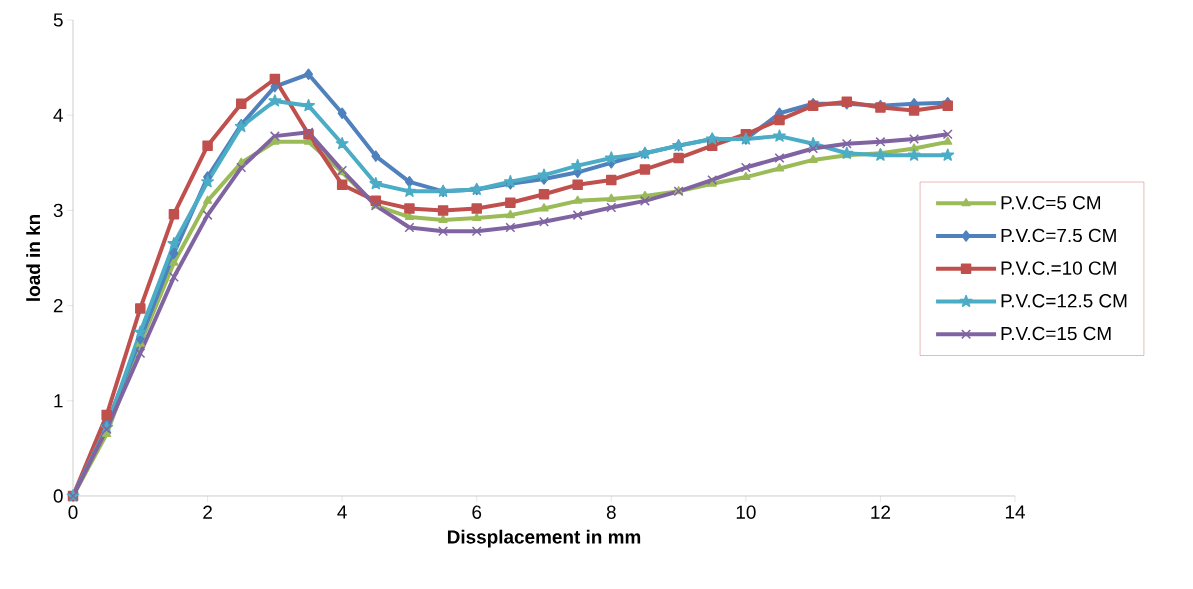 This screenshot has height=589, width=1193. What do you see at coordinates (544, 538) in the screenshot?
I see `x-axis-title: Dissplacement in mm` at bounding box center [544, 538].